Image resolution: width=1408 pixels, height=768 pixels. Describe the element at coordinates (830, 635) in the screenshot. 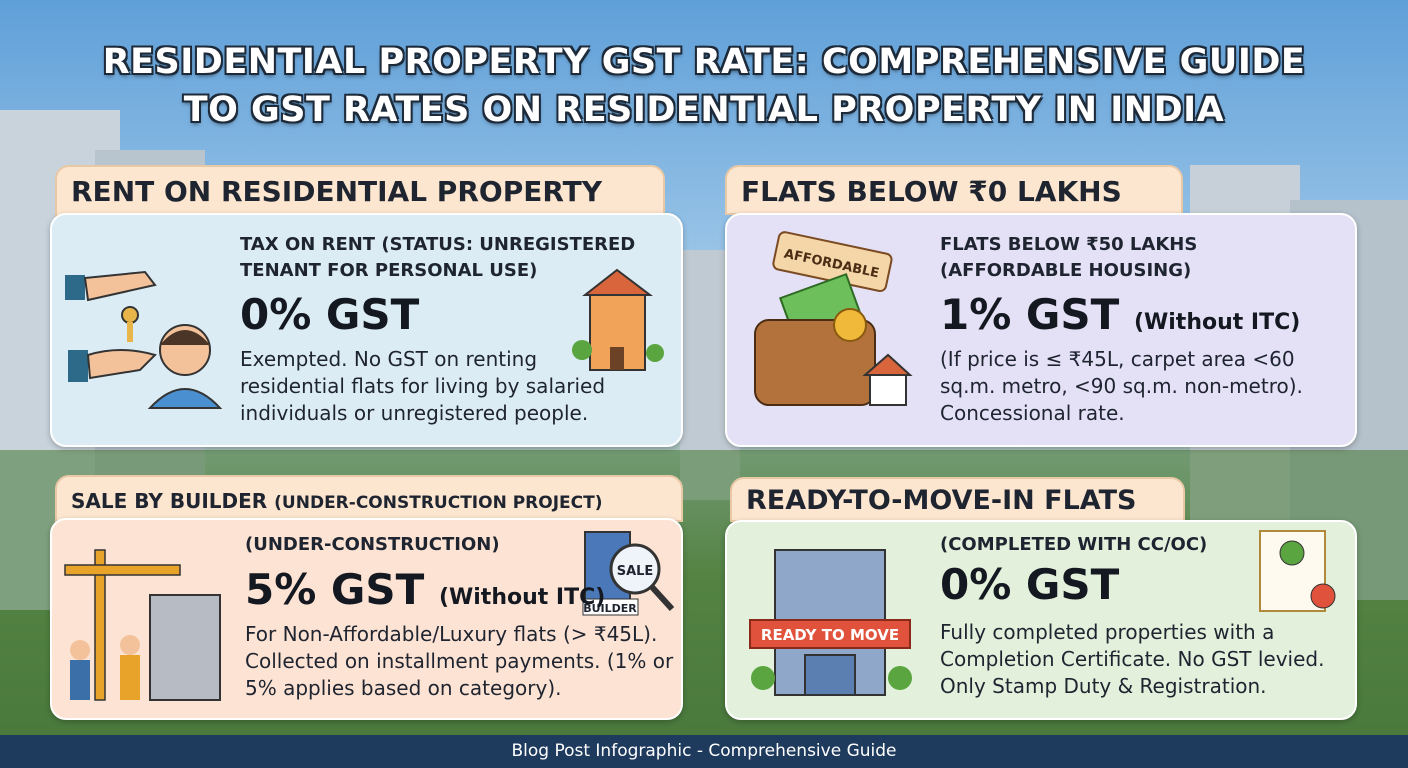

I see `icon-label: READY TO MOVE` at that location.